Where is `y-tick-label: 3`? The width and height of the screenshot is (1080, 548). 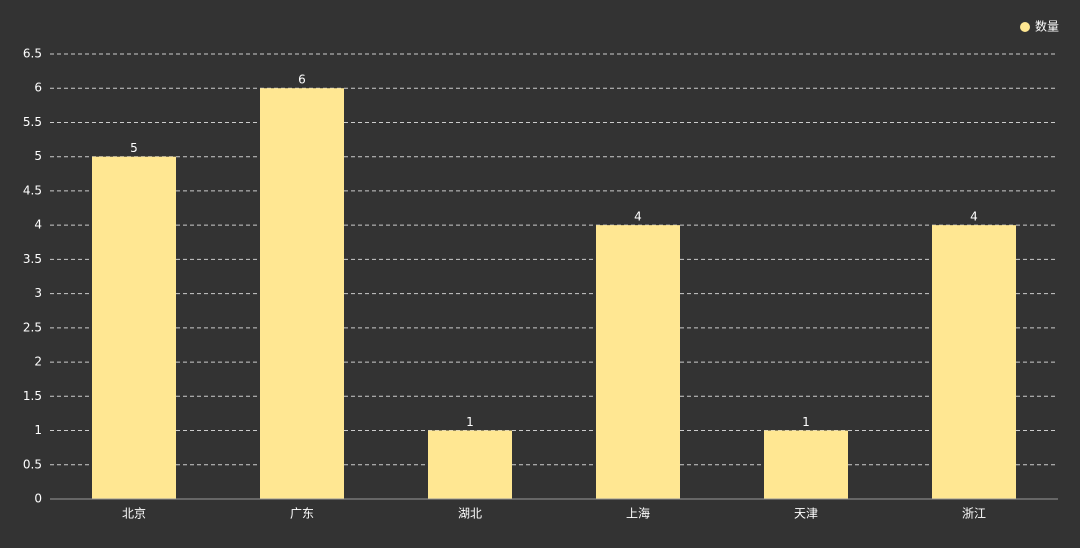 y-tick-label: 3 is located at coordinates (38, 293).